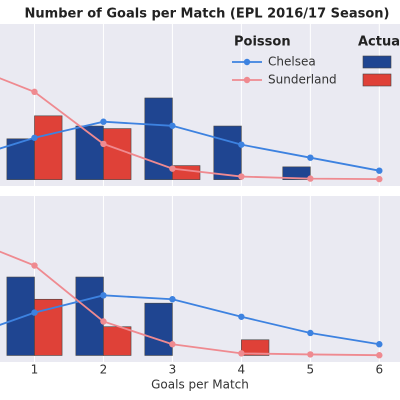 The height and width of the screenshot is (400, 400). Describe the element at coordinates (242, 370) in the screenshot. I see `x-tick-label: 4` at that location.